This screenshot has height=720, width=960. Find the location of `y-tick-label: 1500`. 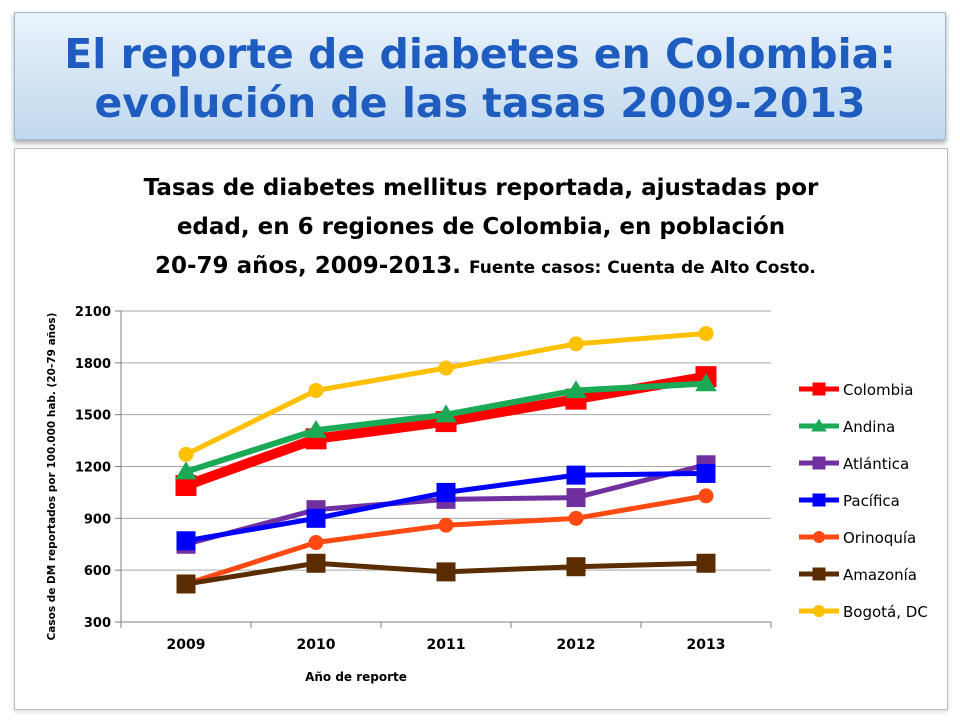

y-tick-label: 1500 is located at coordinates (93, 416).